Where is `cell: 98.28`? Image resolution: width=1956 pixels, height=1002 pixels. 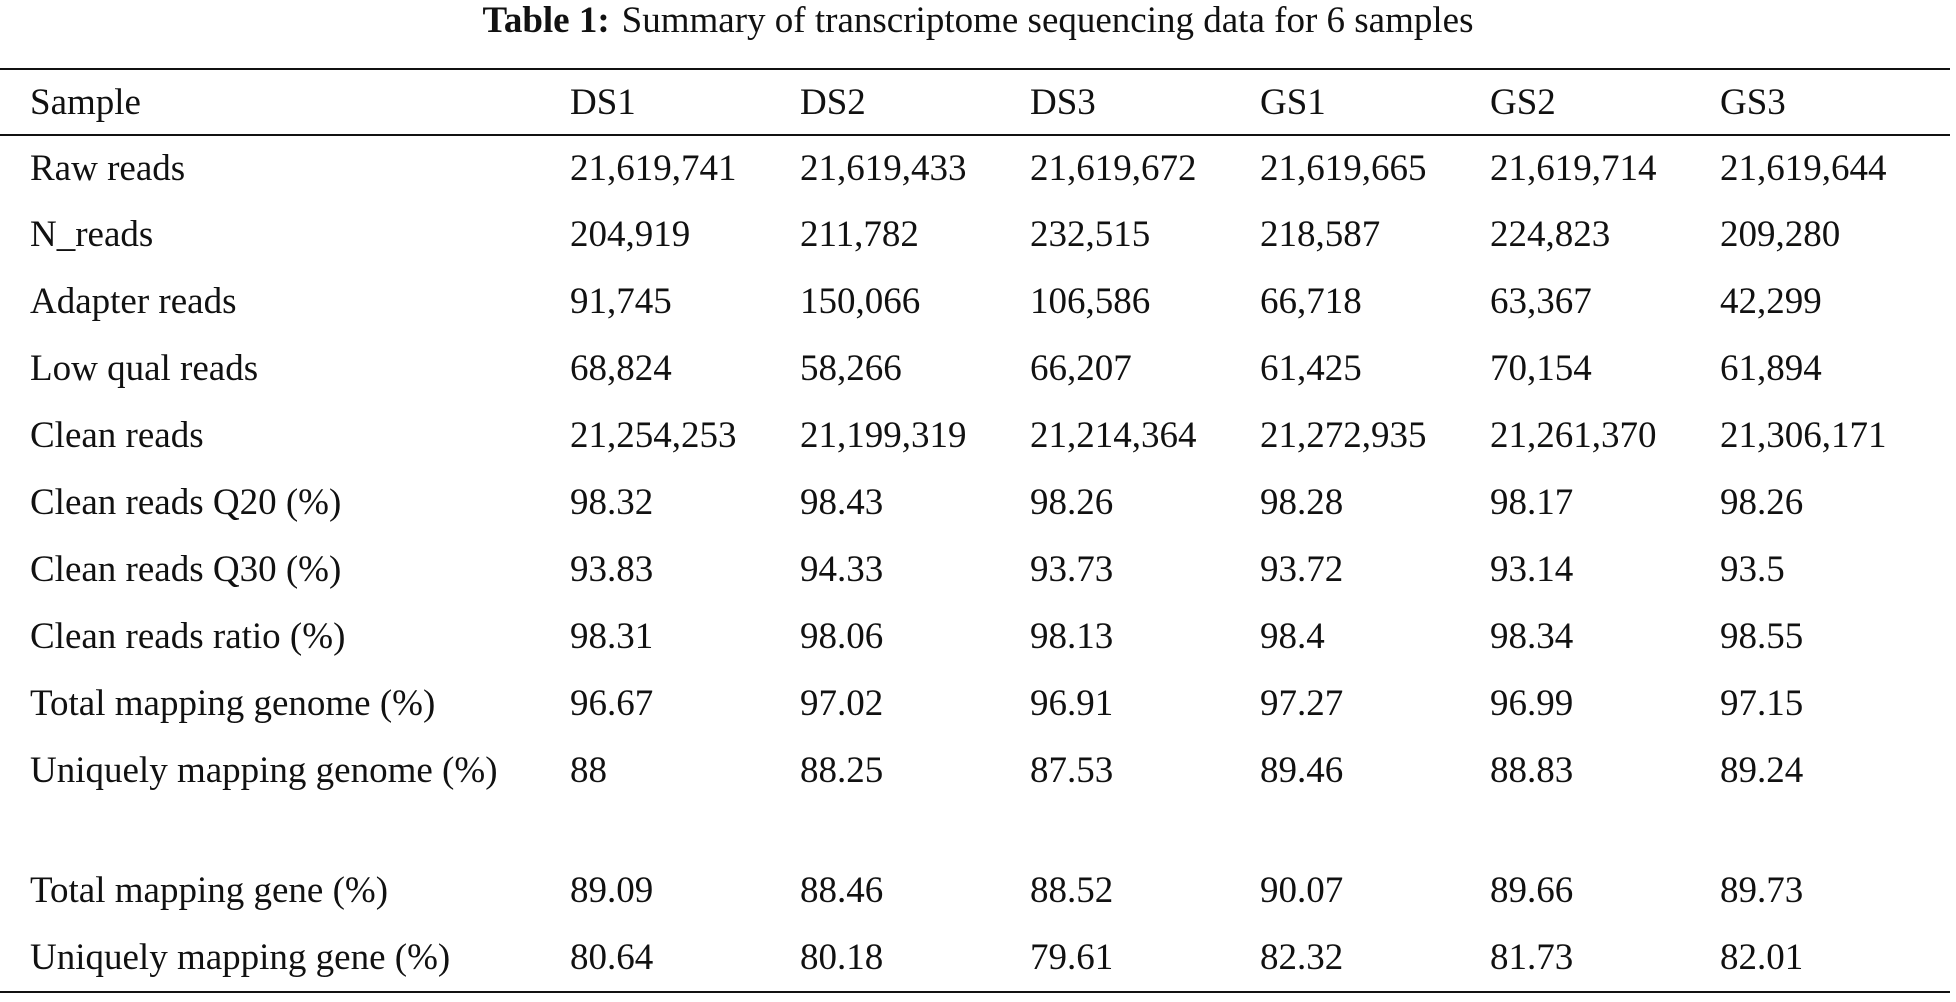
cell: 98.28 is located at coordinates (1302, 502).